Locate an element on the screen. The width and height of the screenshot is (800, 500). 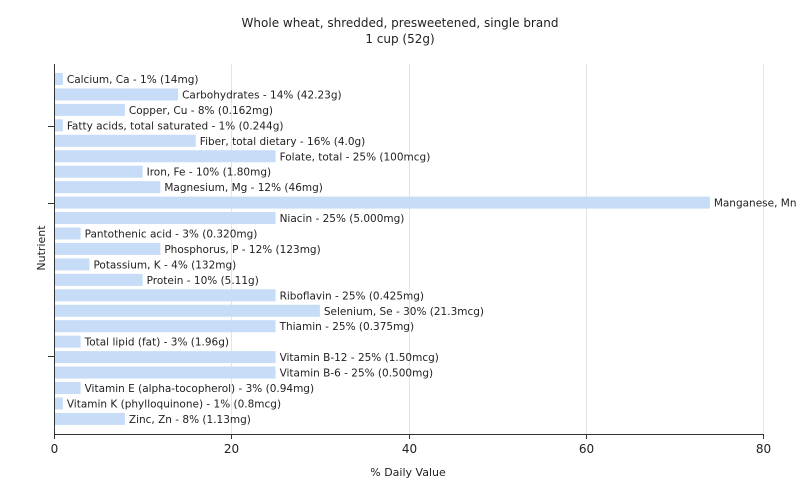
x-tick-label: 0 is located at coordinates (55, 449).